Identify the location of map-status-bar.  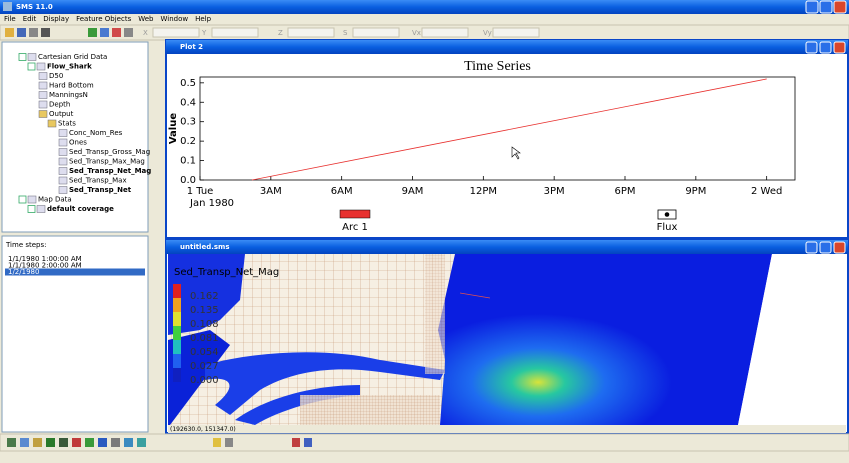
(507, 429).